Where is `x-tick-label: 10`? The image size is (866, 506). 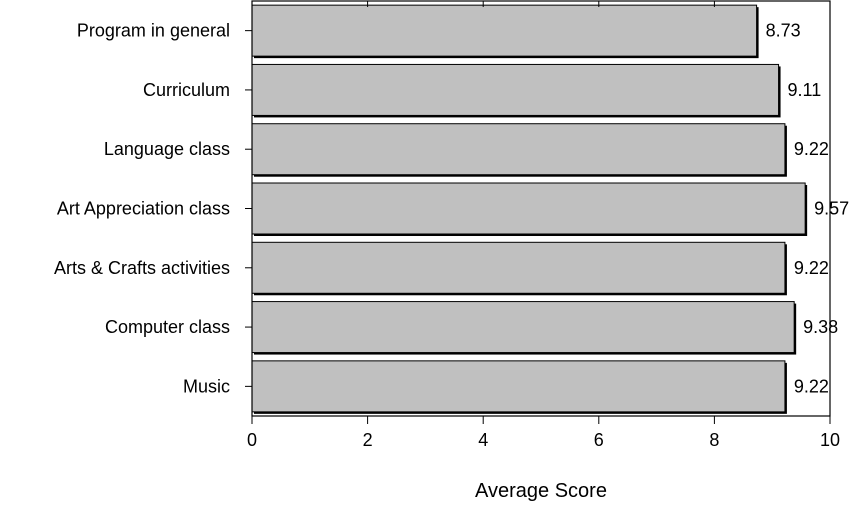
x-tick-label: 10 is located at coordinates (830, 440).